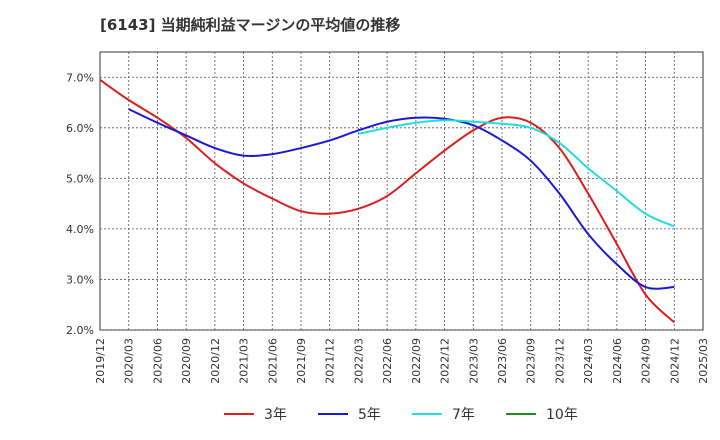  I want to click on x-tick-label: 2021/06, so click(272, 361).